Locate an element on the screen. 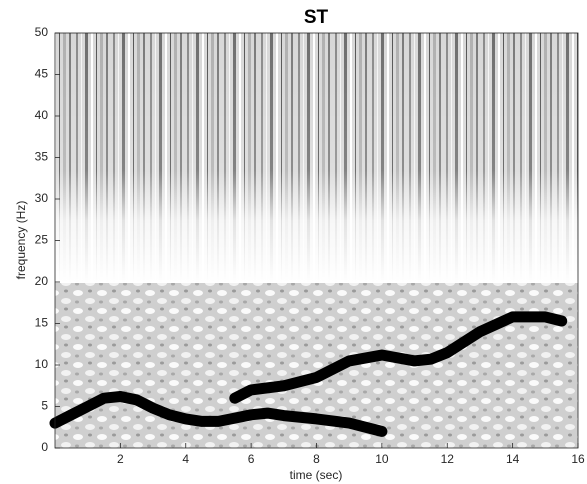 This screenshot has width=587, height=484. y-tick-label: 5 is located at coordinates (44, 406).